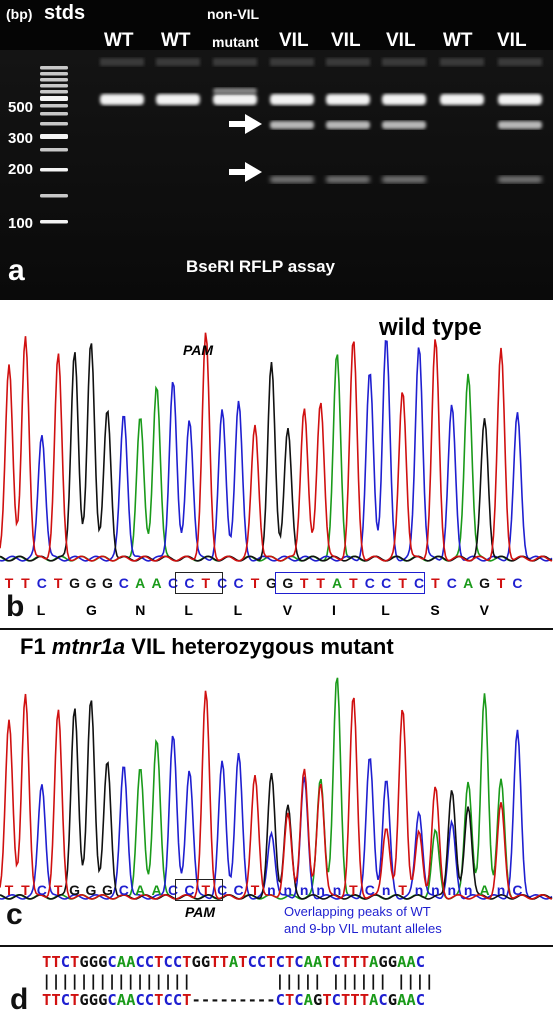 The height and width of the screenshot is (1019, 553). Describe the element at coordinates (404, 179) in the screenshot. I see `gel-band-cut-lower` at that location.